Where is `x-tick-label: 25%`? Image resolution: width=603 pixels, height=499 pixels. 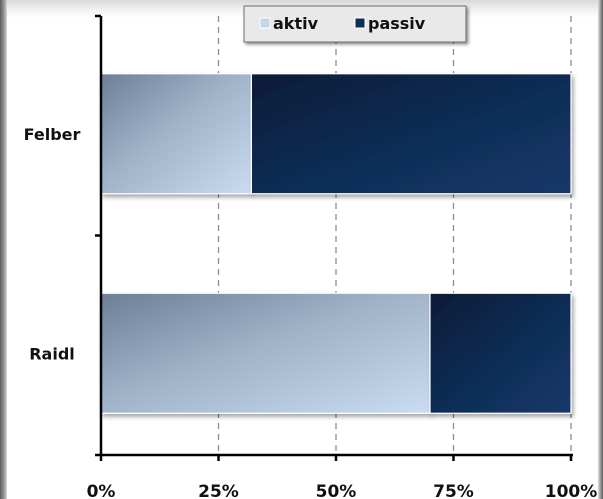
x-tick-label: 25% is located at coordinates (218, 490).